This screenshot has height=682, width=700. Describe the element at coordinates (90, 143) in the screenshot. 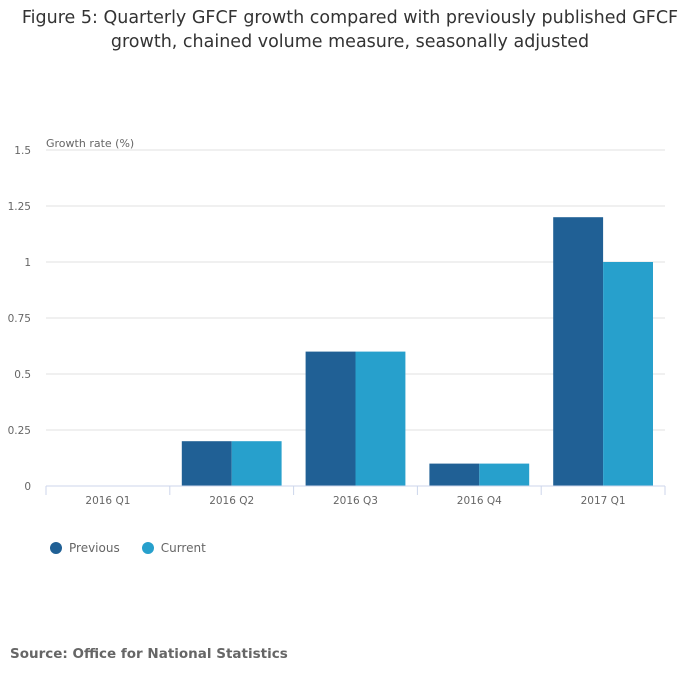

I see `y-axis-label: Growth rate (%)` at that location.